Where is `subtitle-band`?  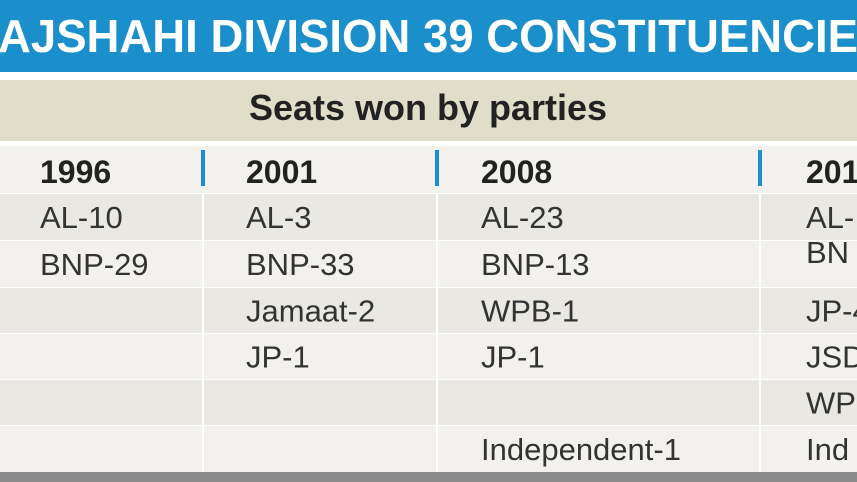 subtitle-band is located at coordinates (428, 110).